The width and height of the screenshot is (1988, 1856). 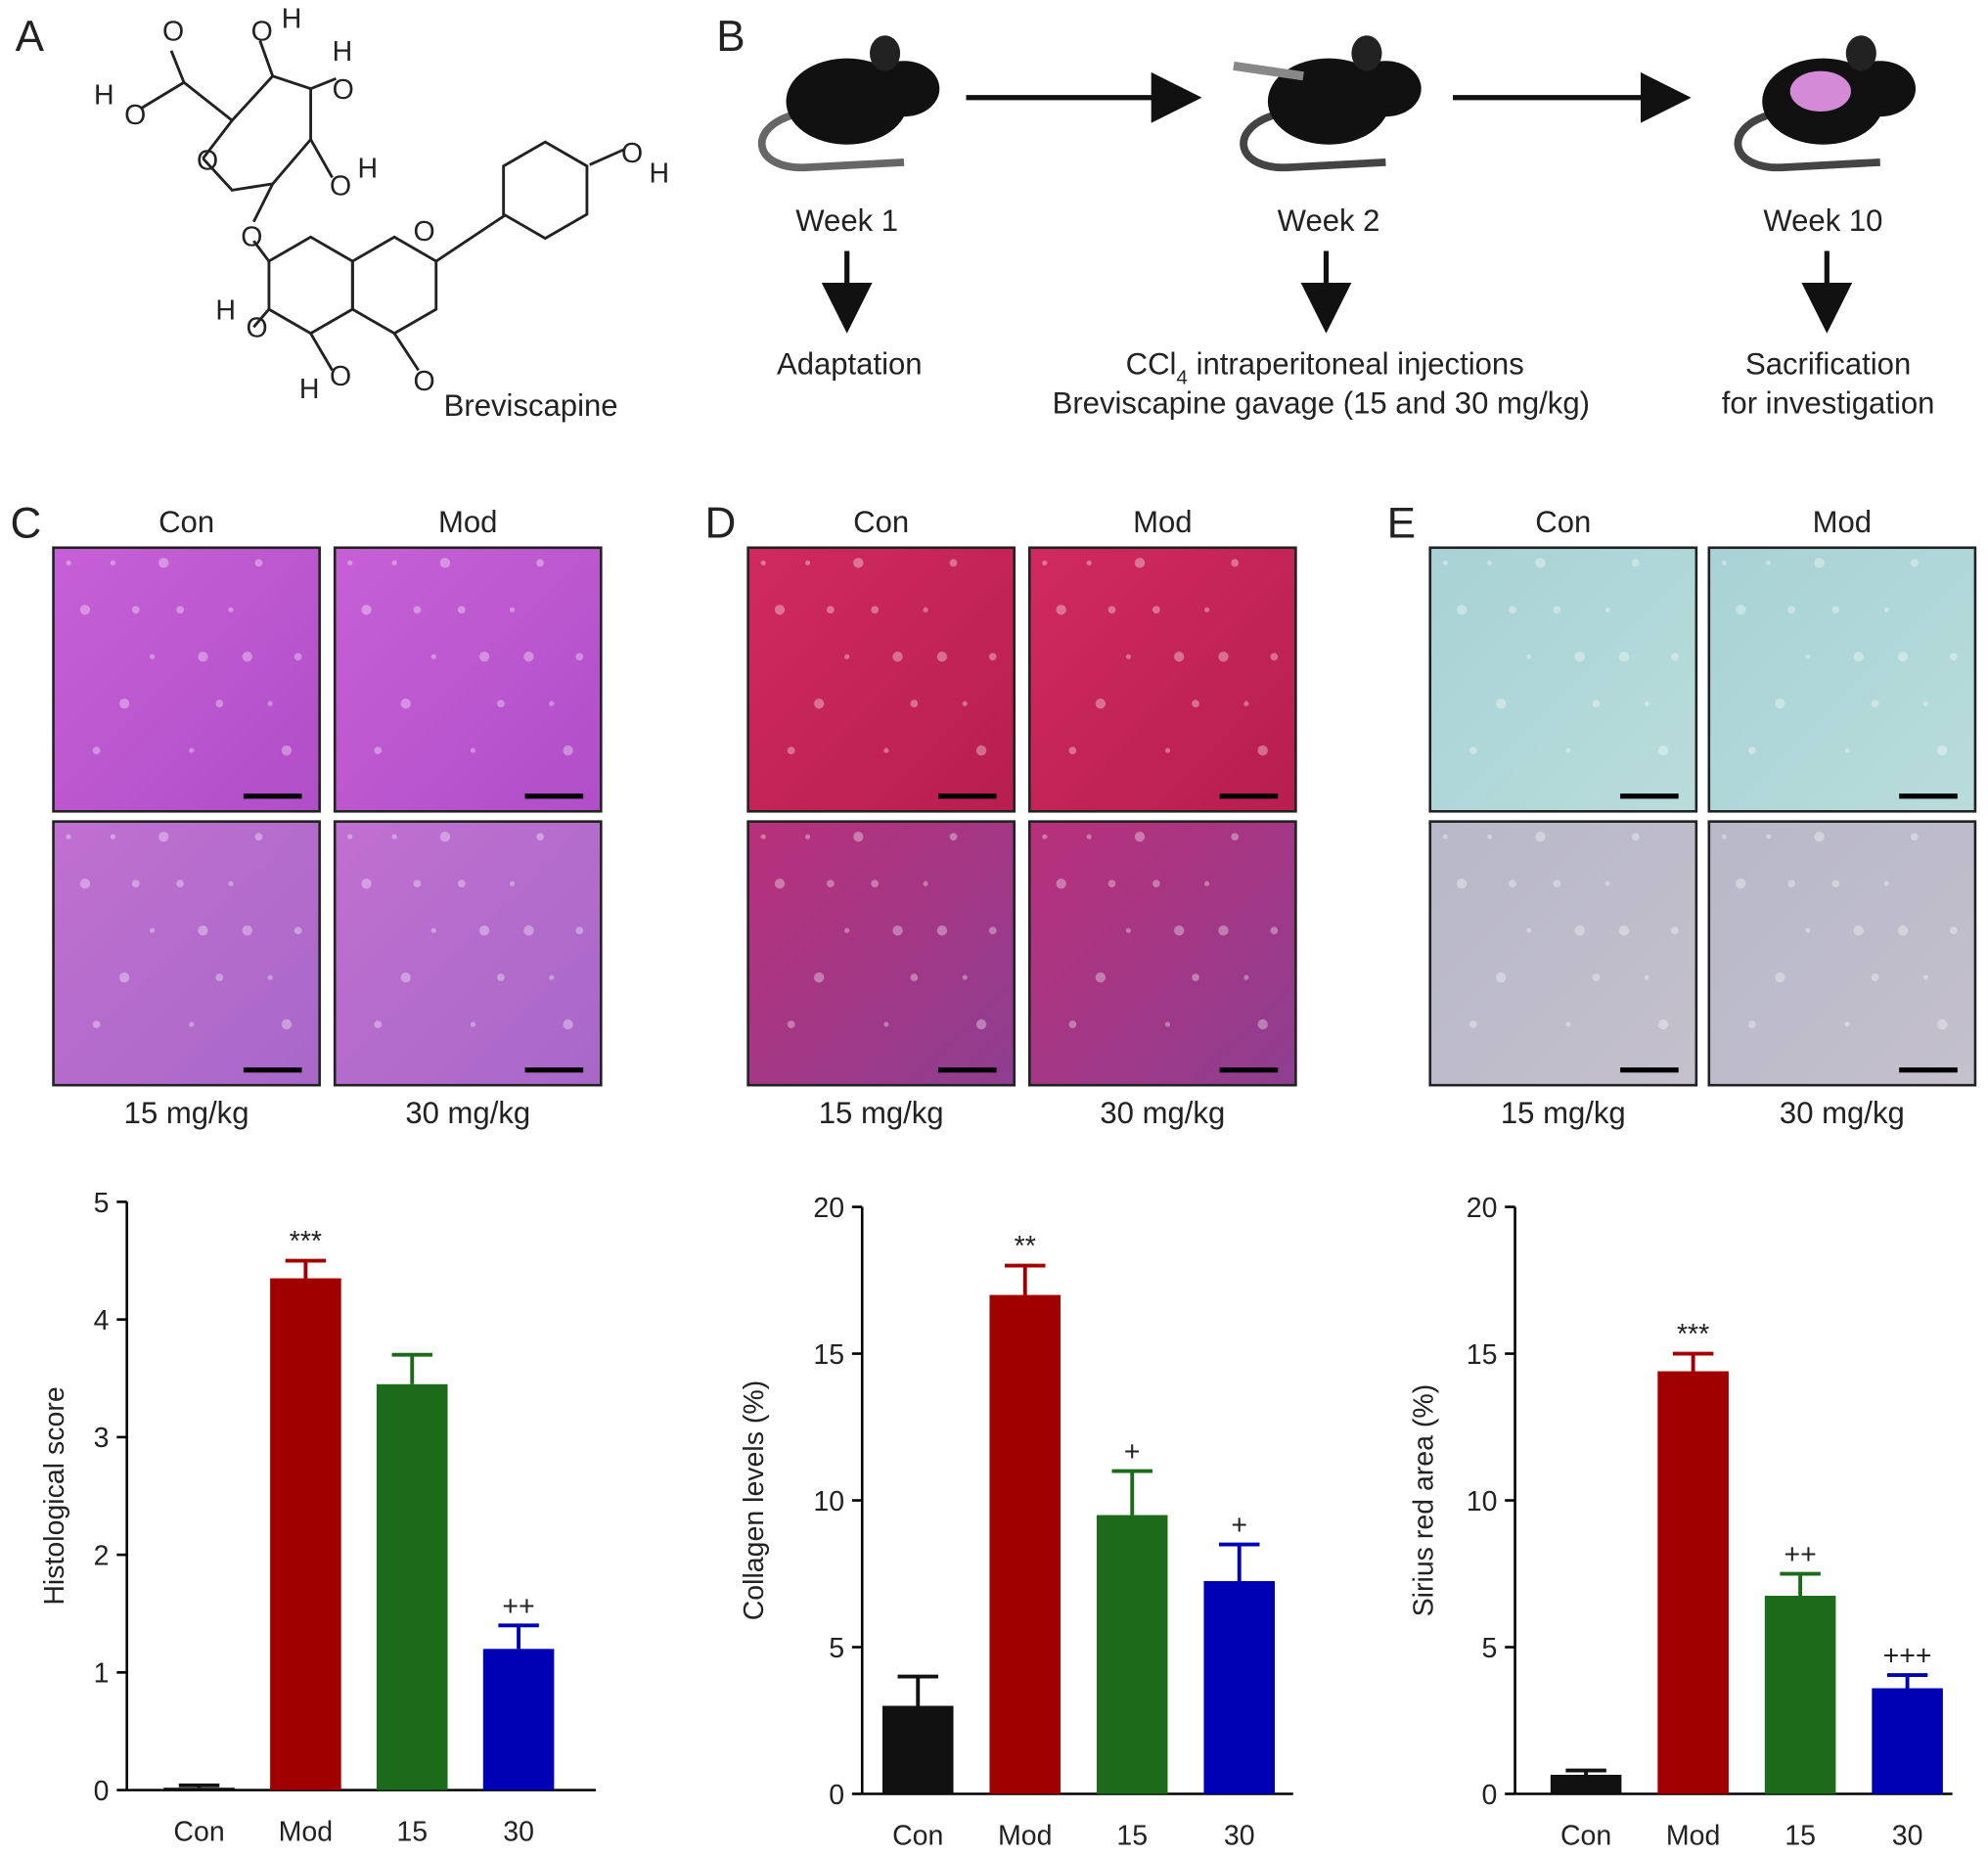 What do you see at coordinates (1880, 89) in the screenshot?
I see `mouse-head` at bounding box center [1880, 89].